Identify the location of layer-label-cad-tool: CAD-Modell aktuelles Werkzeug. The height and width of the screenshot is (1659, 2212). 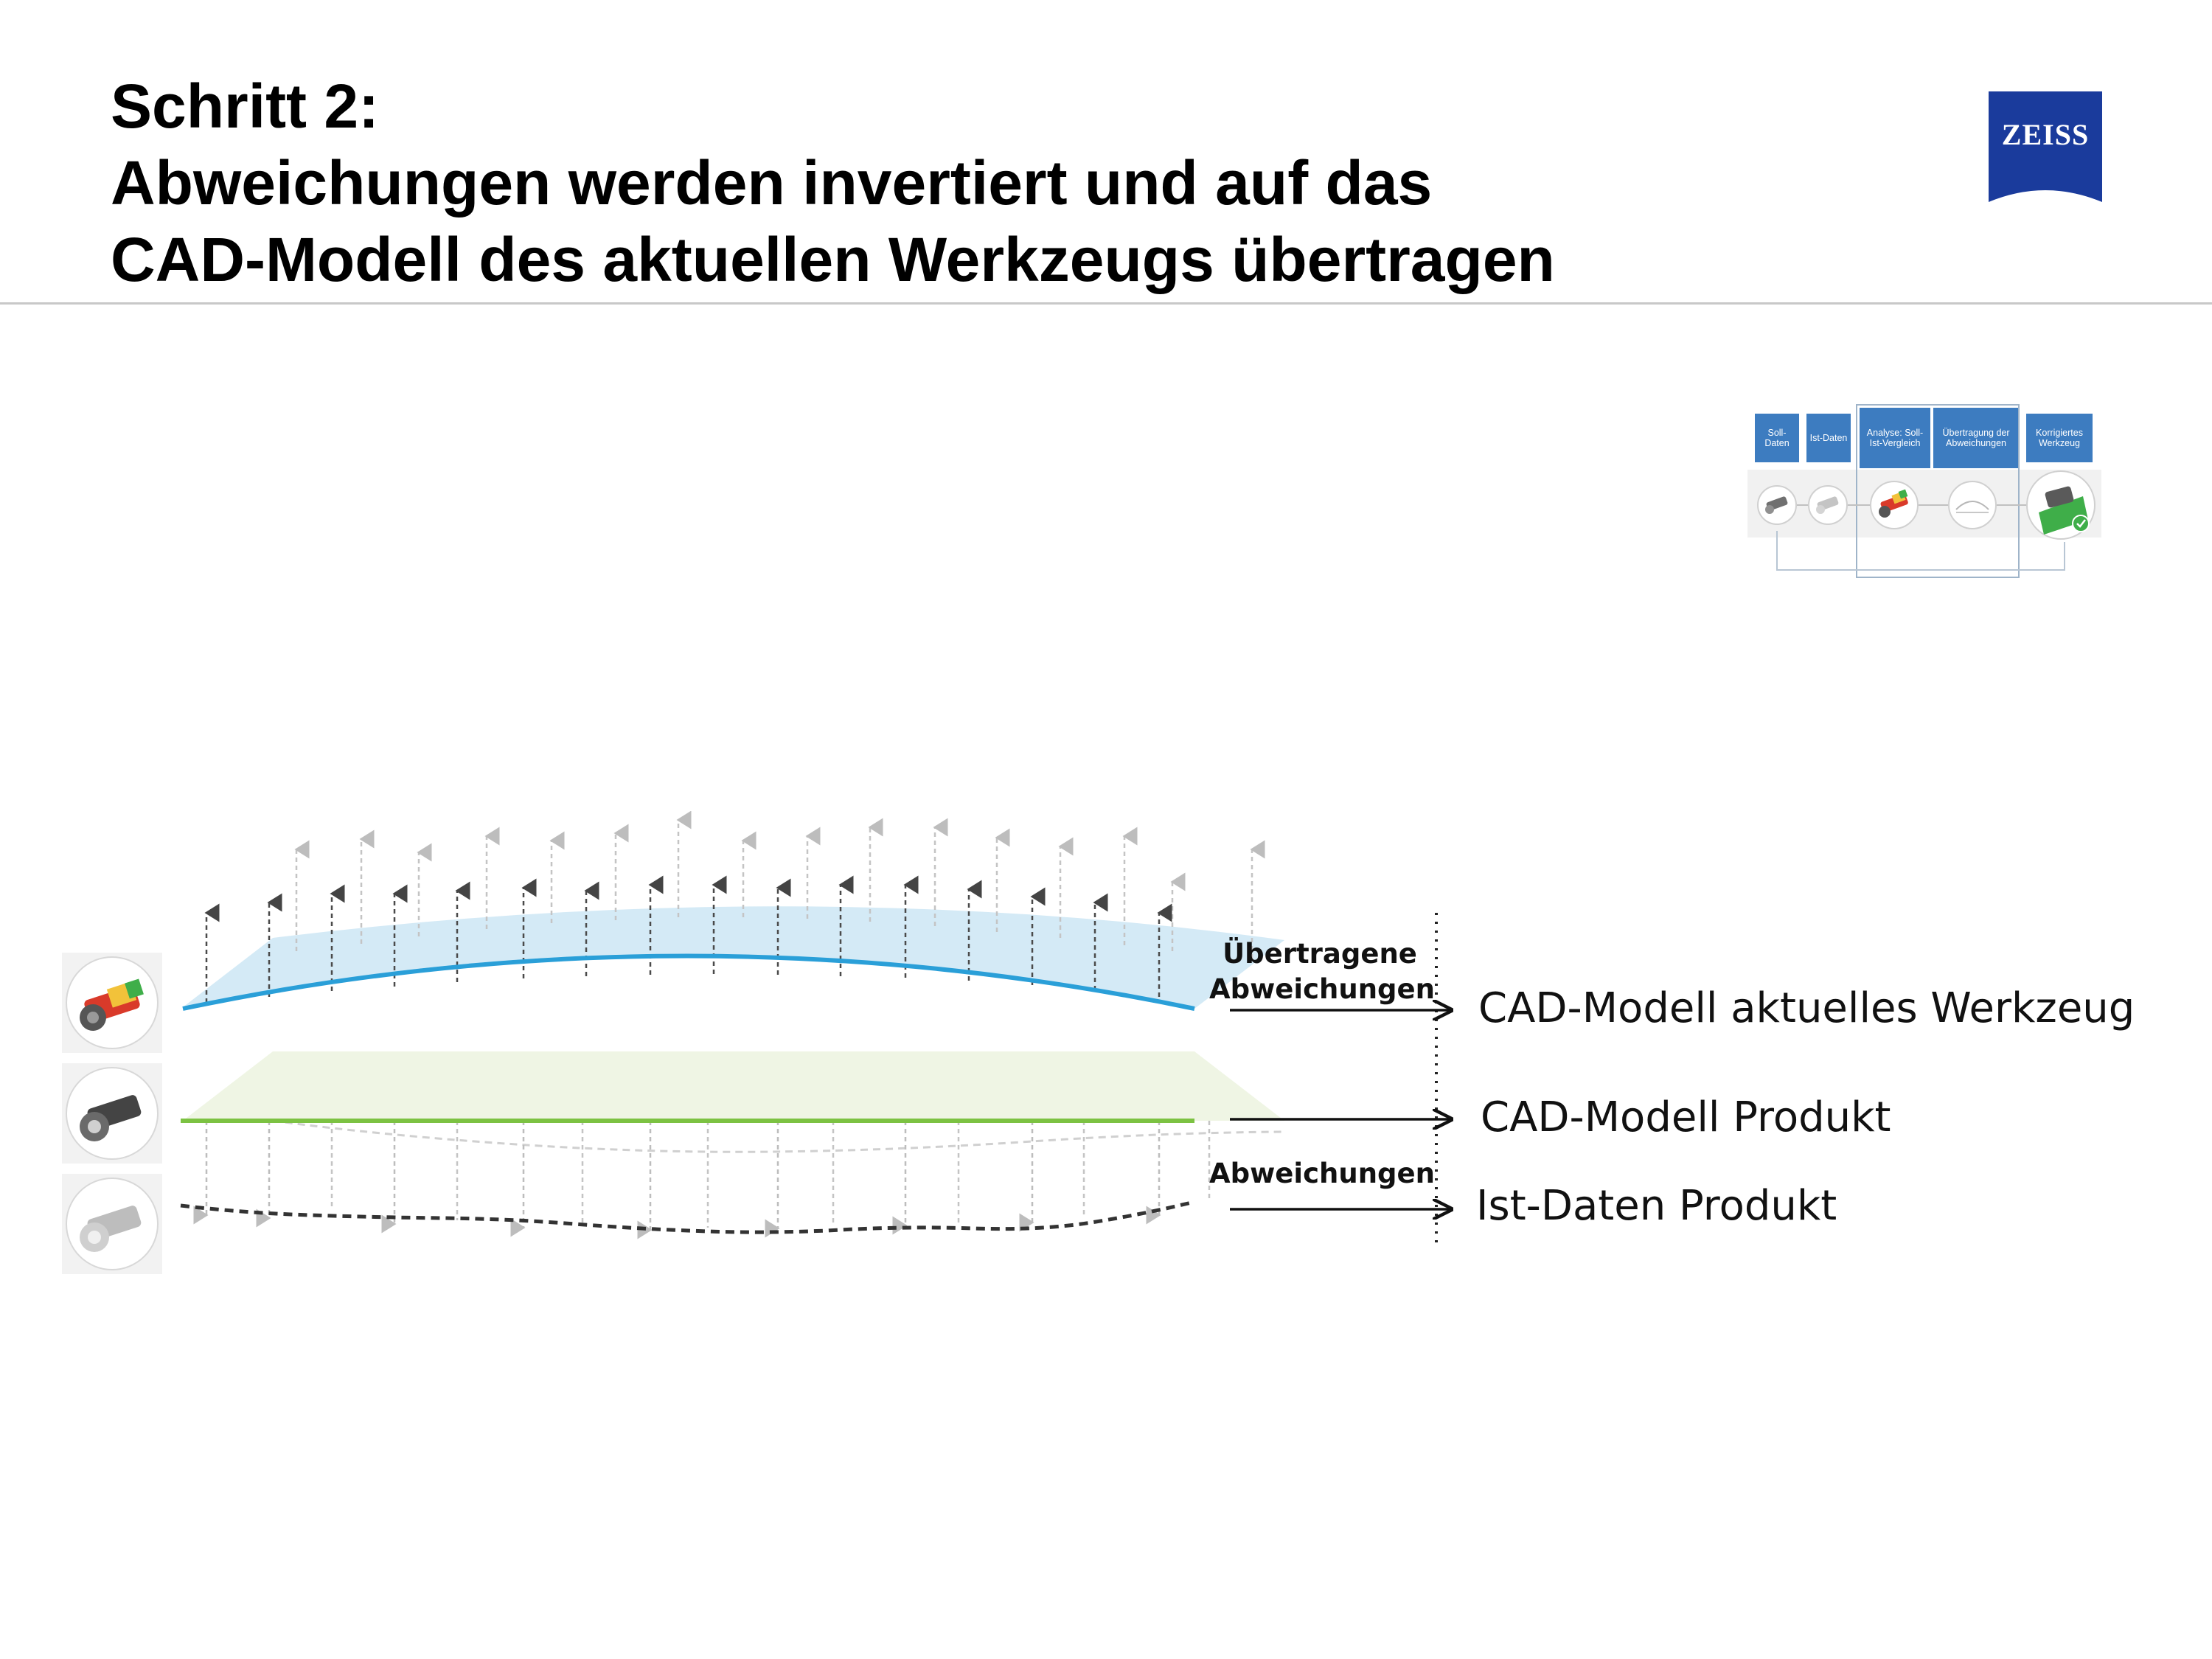
(1806, 1008).